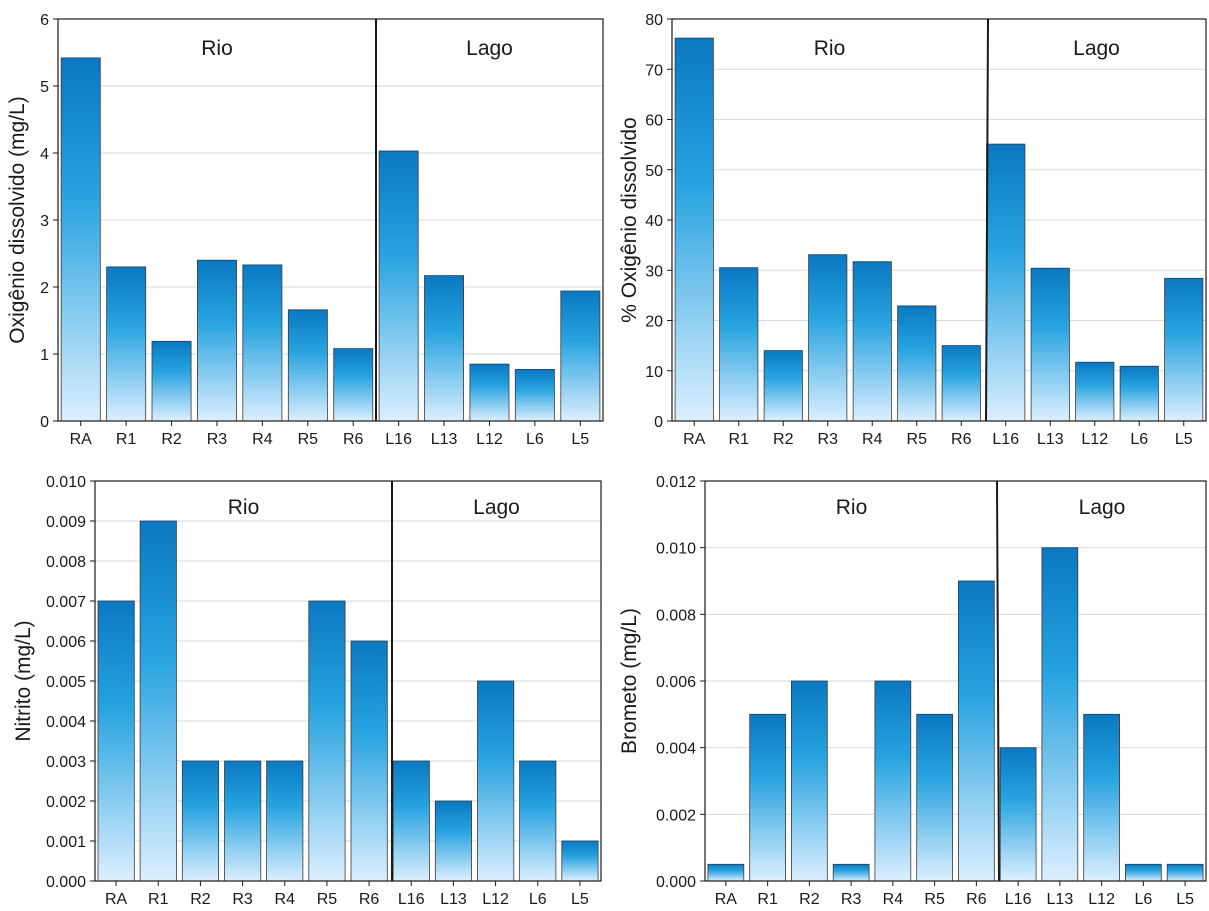 Image resolution: width=1209 pixels, height=911 pixels. Describe the element at coordinates (44, 87) in the screenshot. I see `y-tick-label: 5` at that location.